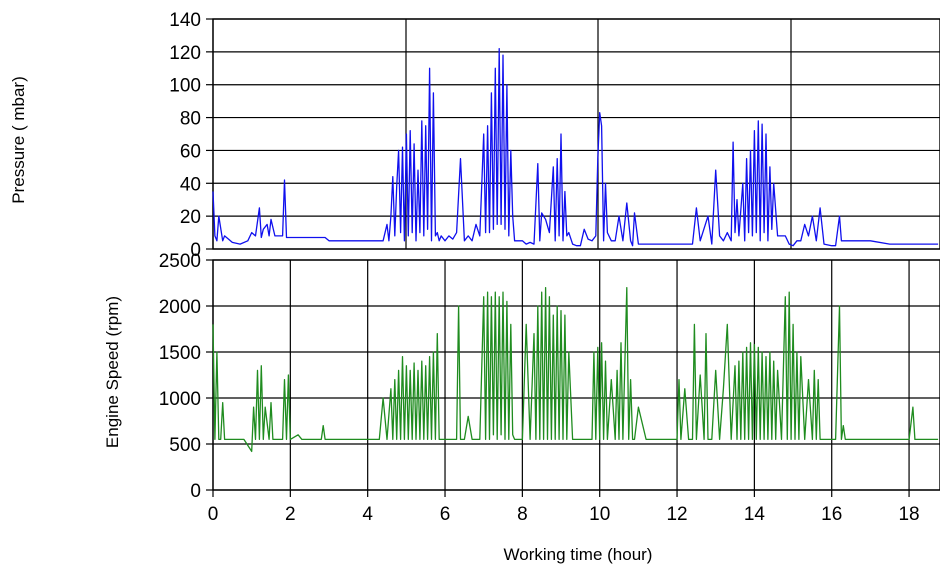 Image resolution: width=940 pixels, height=574 pixels. Describe the element at coordinates (185, 53) in the screenshot. I see `pressure-ytick-label-6: 120` at that location.